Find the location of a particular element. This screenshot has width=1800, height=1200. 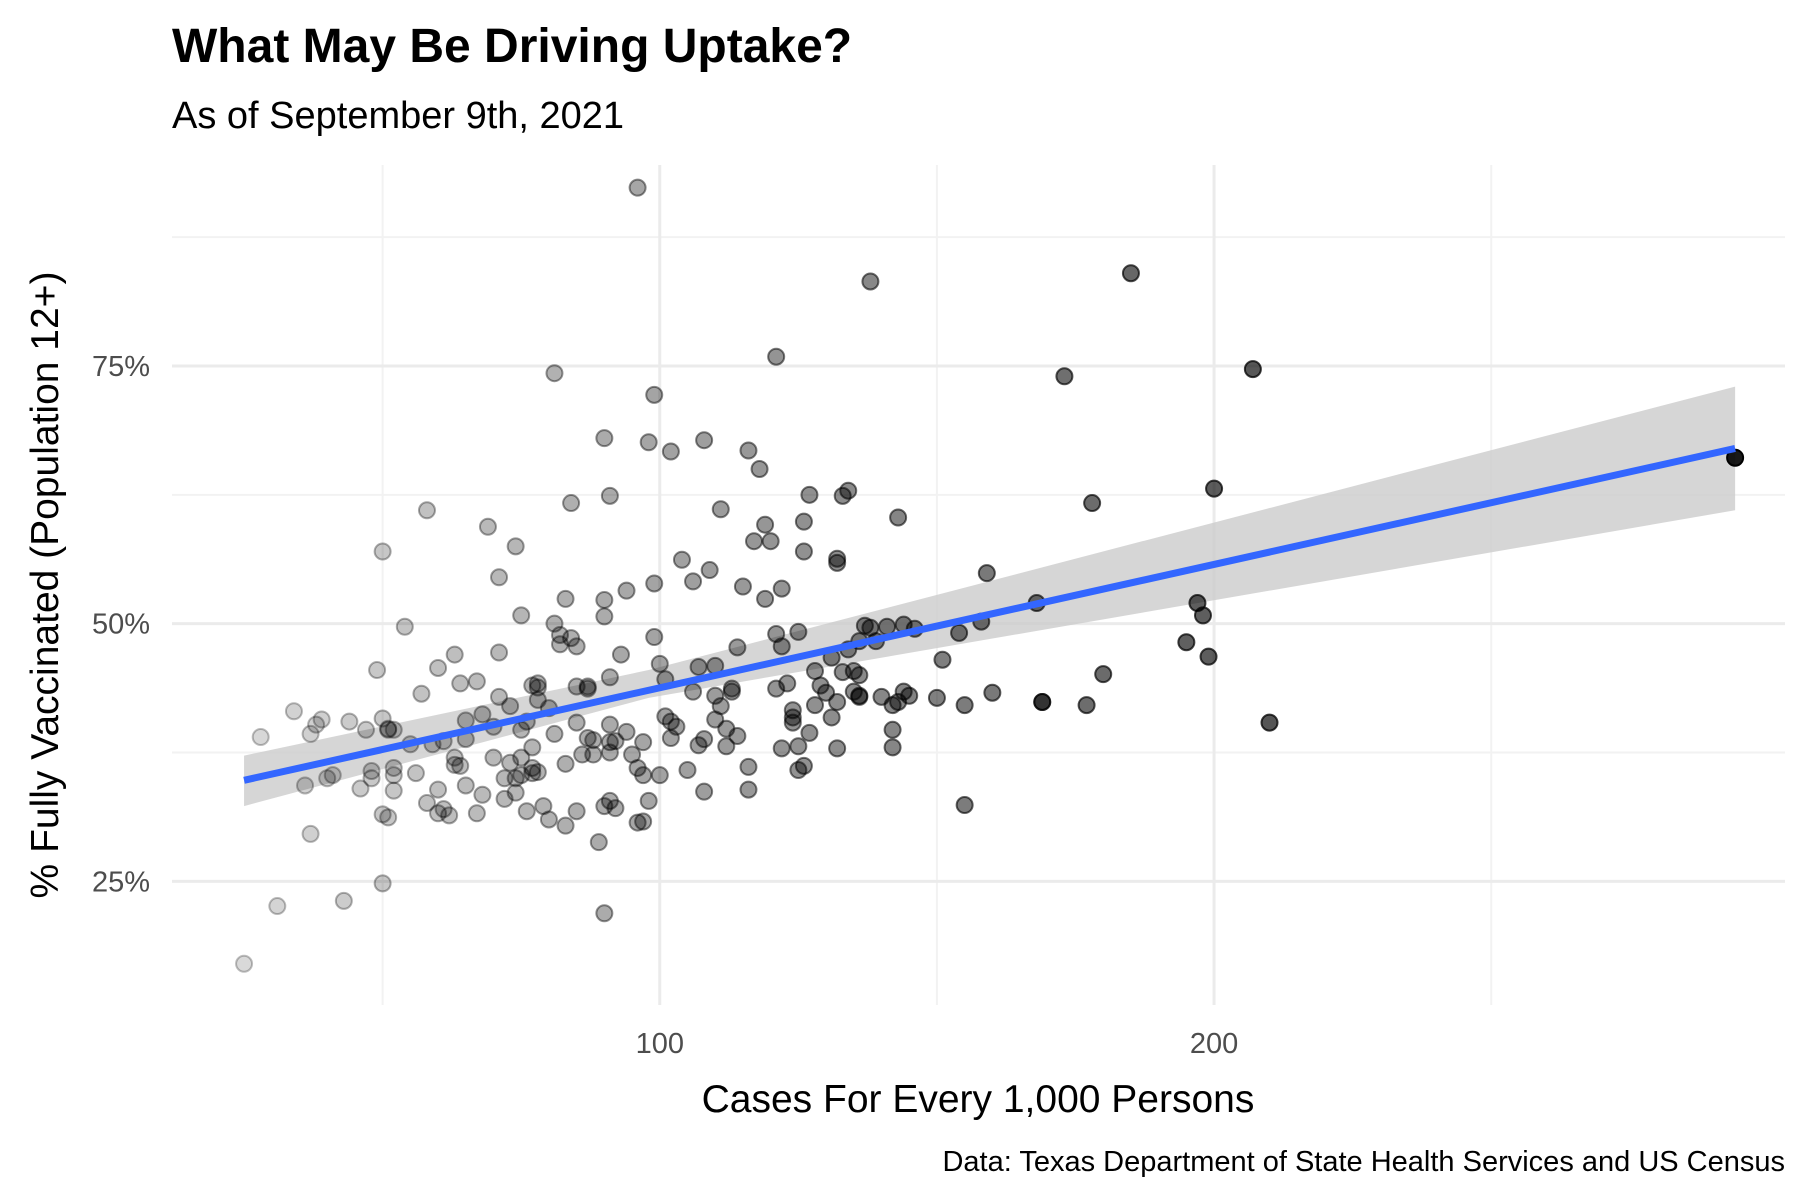

y-tick-label: 75% is located at coordinates (121, 367).